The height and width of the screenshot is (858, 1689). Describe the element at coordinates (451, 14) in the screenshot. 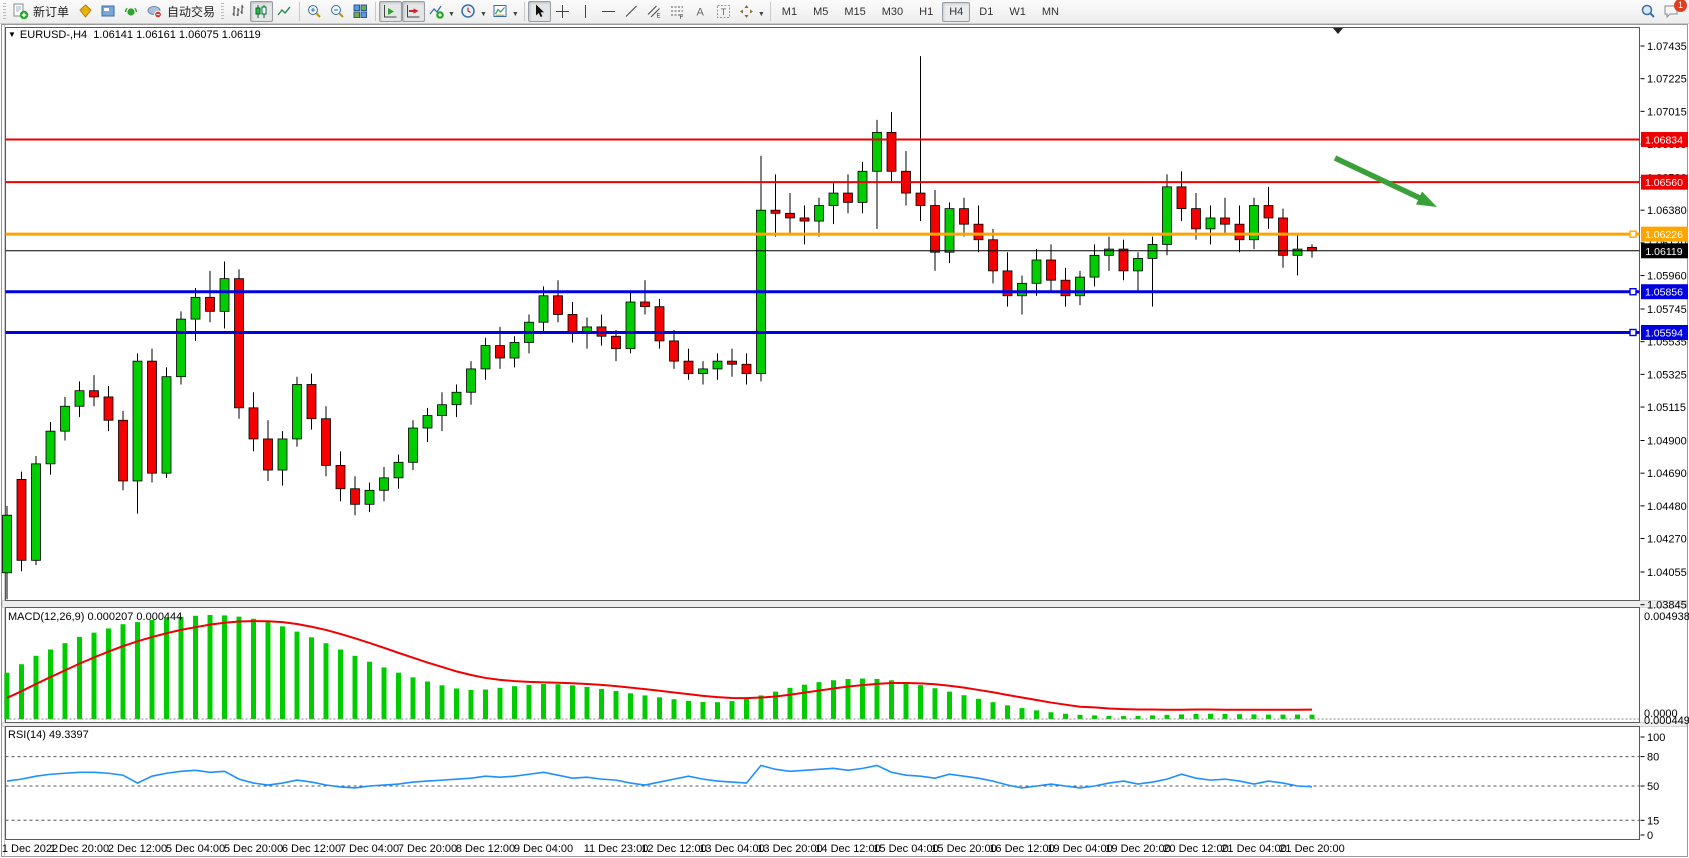

I see `indicators-dropdown-icon: ▼` at that location.